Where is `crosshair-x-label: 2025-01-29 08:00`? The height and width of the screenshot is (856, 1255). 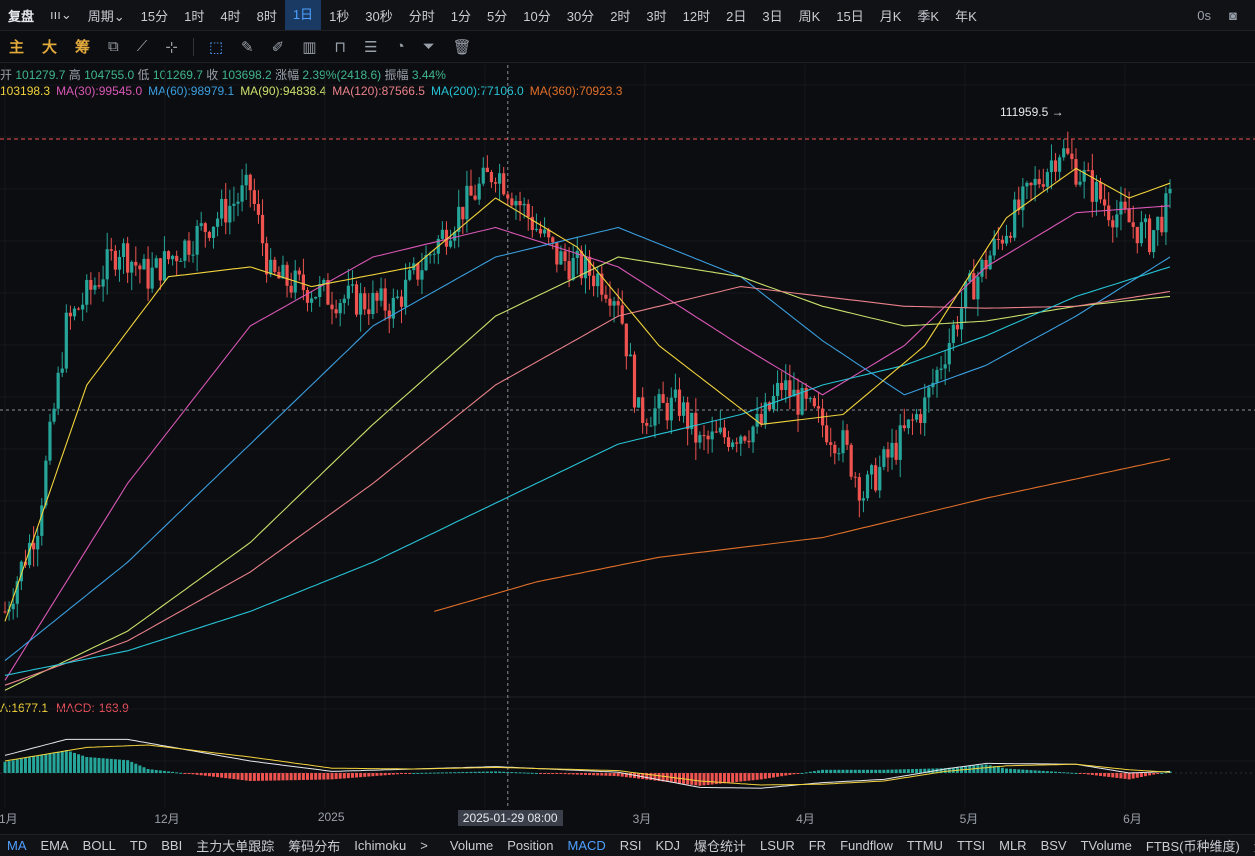
crosshair-x-label: 2025-01-29 08:00 is located at coordinates (510, 818).